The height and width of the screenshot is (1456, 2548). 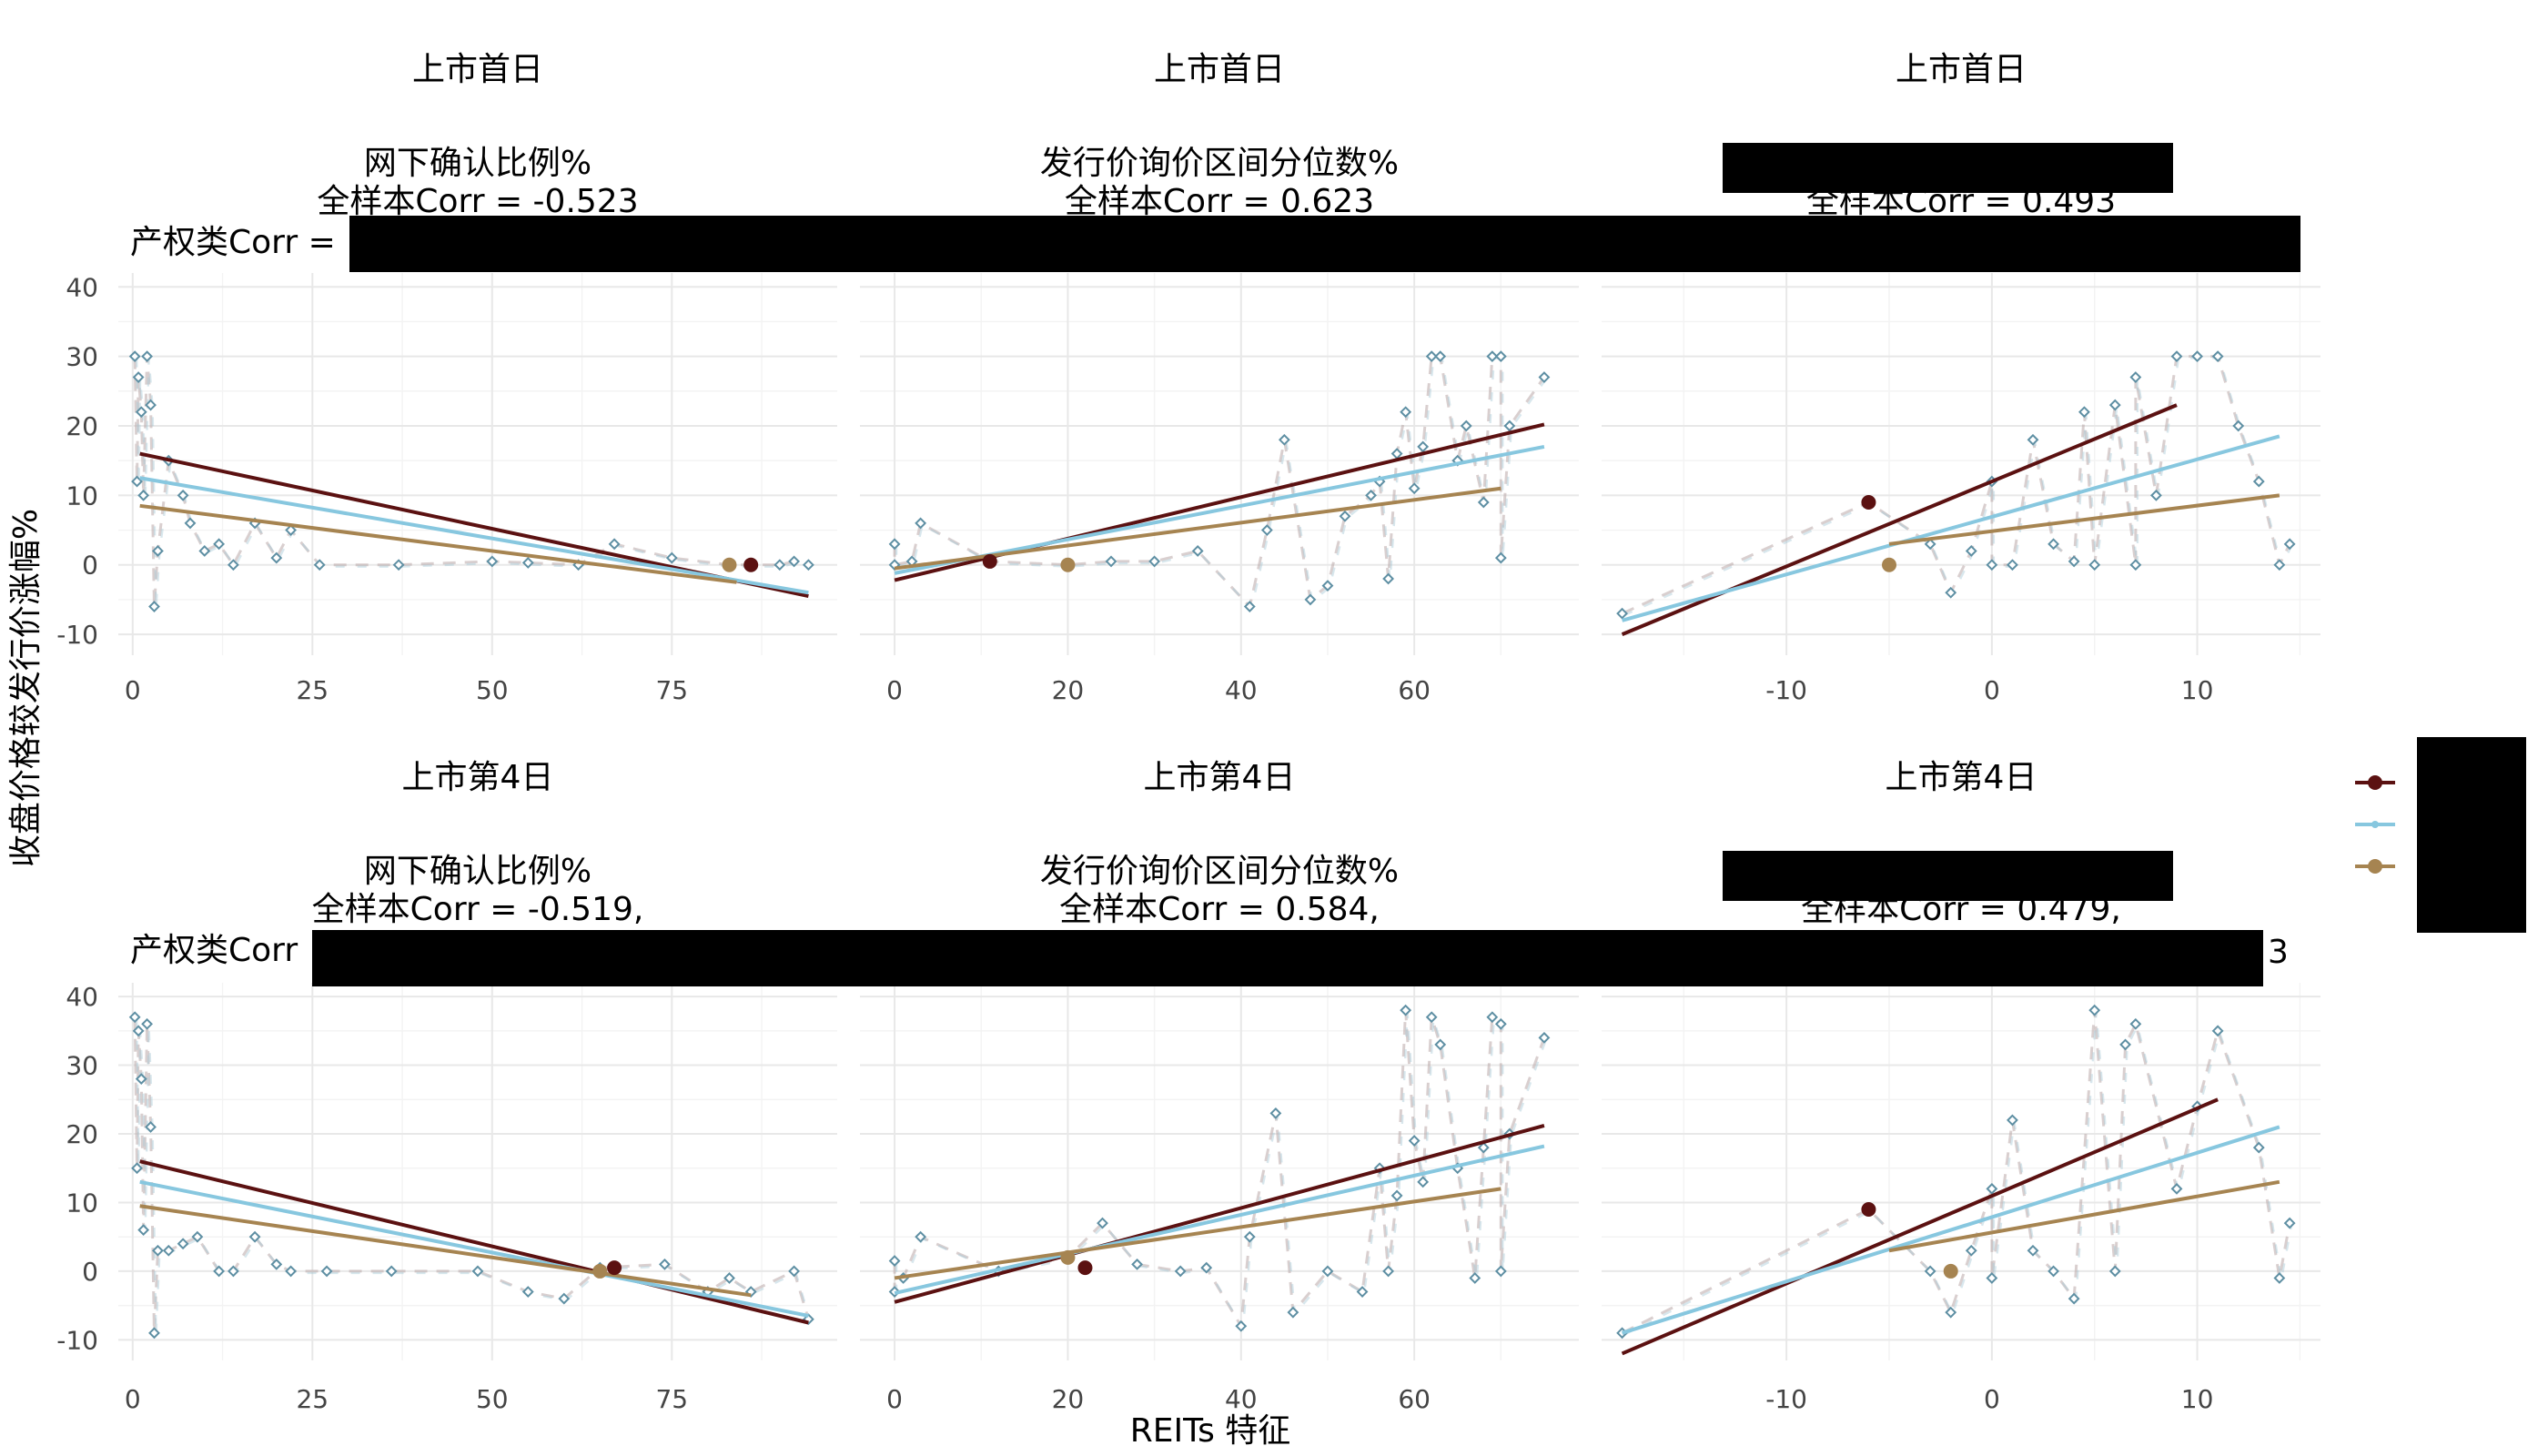 I want to click on y-tick-label: 10, so click(x=82, y=496).